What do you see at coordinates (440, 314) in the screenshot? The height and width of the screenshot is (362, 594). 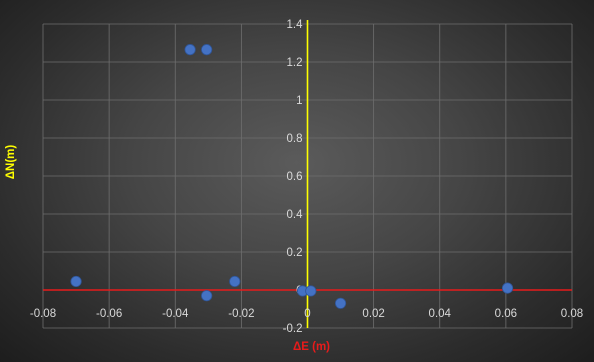 I see `x-tick-label: 0.04` at bounding box center [440, 314].